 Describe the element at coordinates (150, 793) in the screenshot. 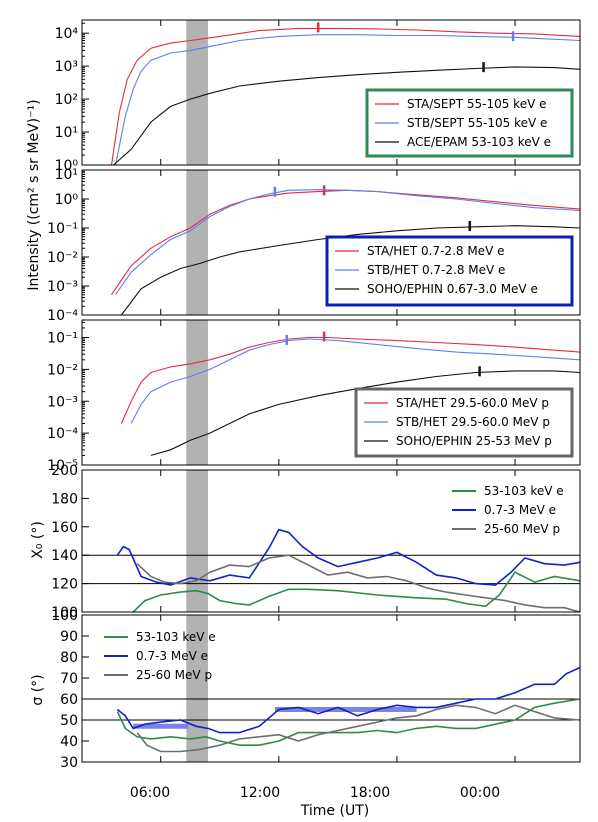

I see `x-tick-0600: 06:00` at that location.